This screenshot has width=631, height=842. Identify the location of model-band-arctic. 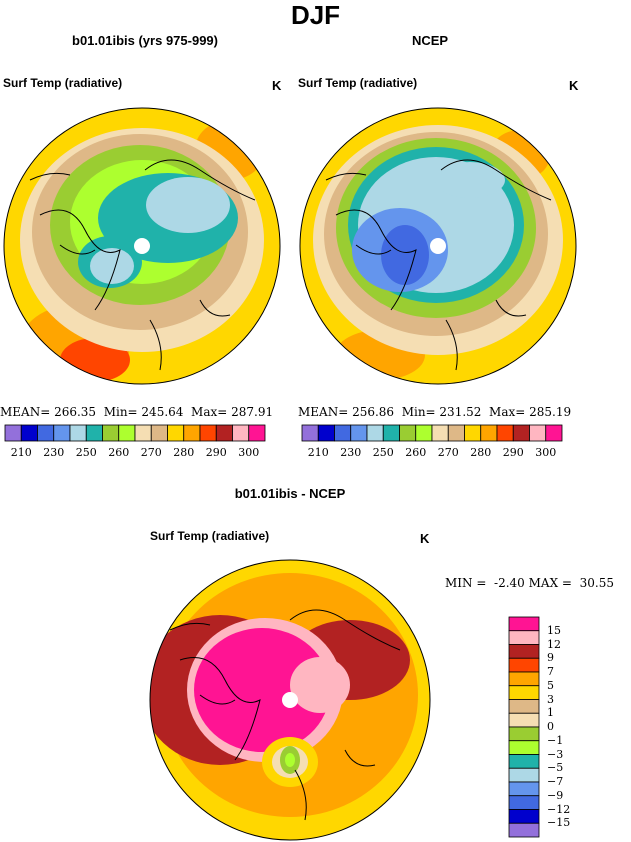
(168, 218).